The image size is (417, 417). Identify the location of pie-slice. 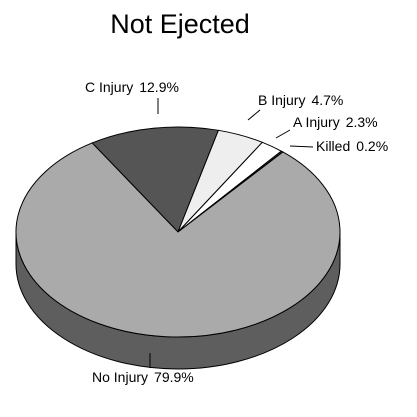
(155, 179).